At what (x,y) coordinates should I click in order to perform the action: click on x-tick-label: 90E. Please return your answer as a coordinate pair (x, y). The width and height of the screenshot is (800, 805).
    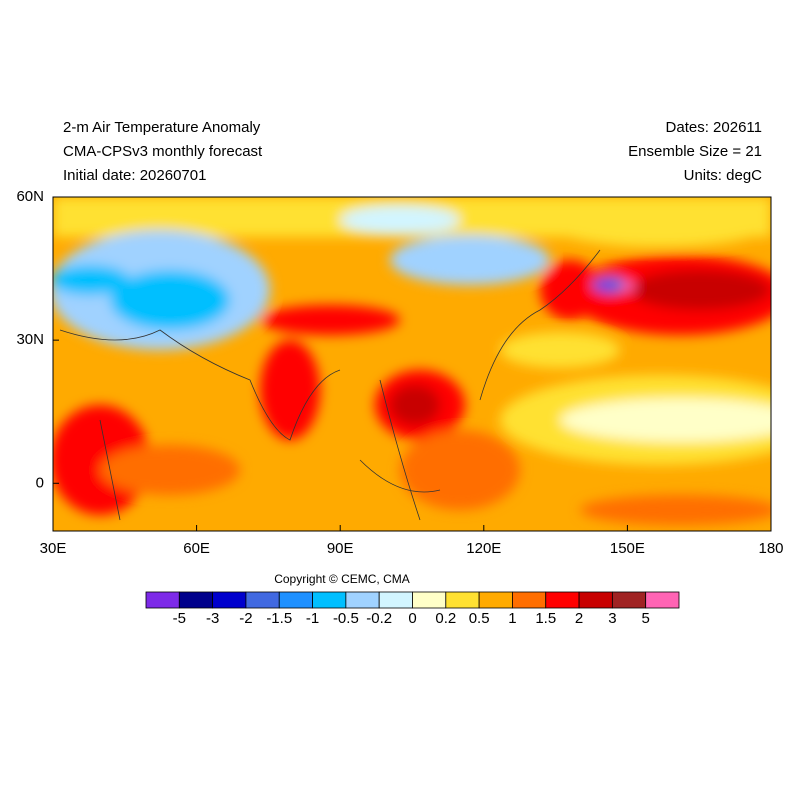
    Looking at the image, I should click on (340, 548).